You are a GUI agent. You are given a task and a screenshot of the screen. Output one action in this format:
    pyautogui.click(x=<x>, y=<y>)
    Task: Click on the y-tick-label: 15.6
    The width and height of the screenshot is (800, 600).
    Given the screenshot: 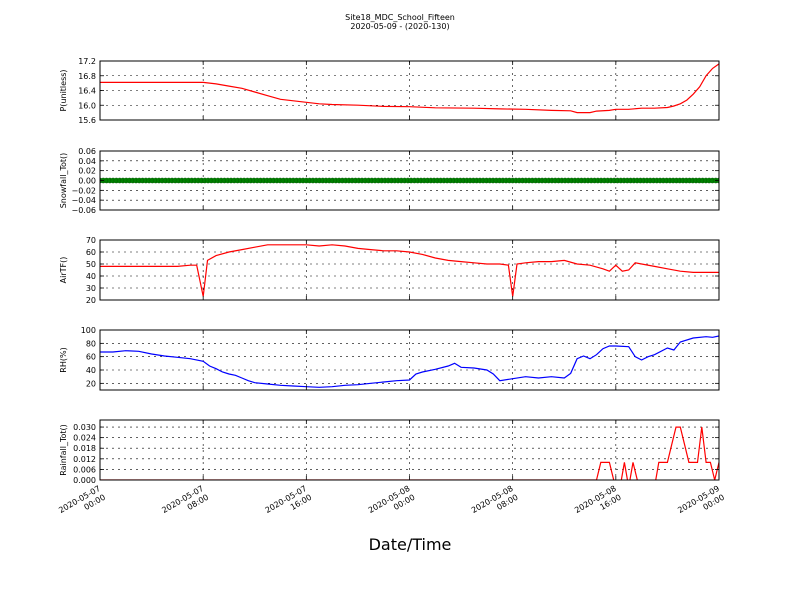 What is the action you would take?
    pyautogui.click(x=87, y=120)
    